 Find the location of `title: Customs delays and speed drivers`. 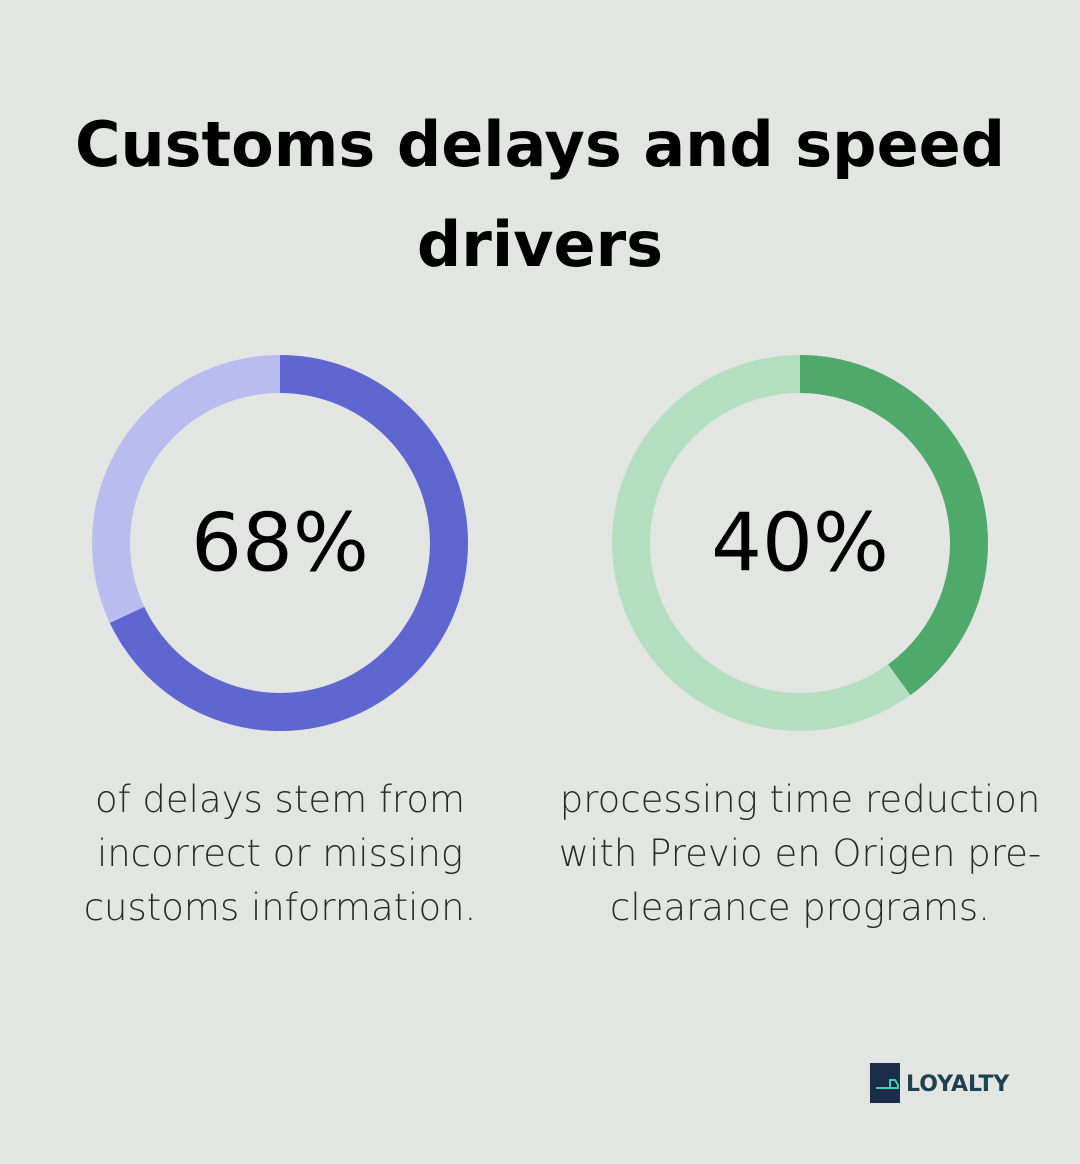

title: Customs delays and speed drivers is located at coordinates (540, 194).